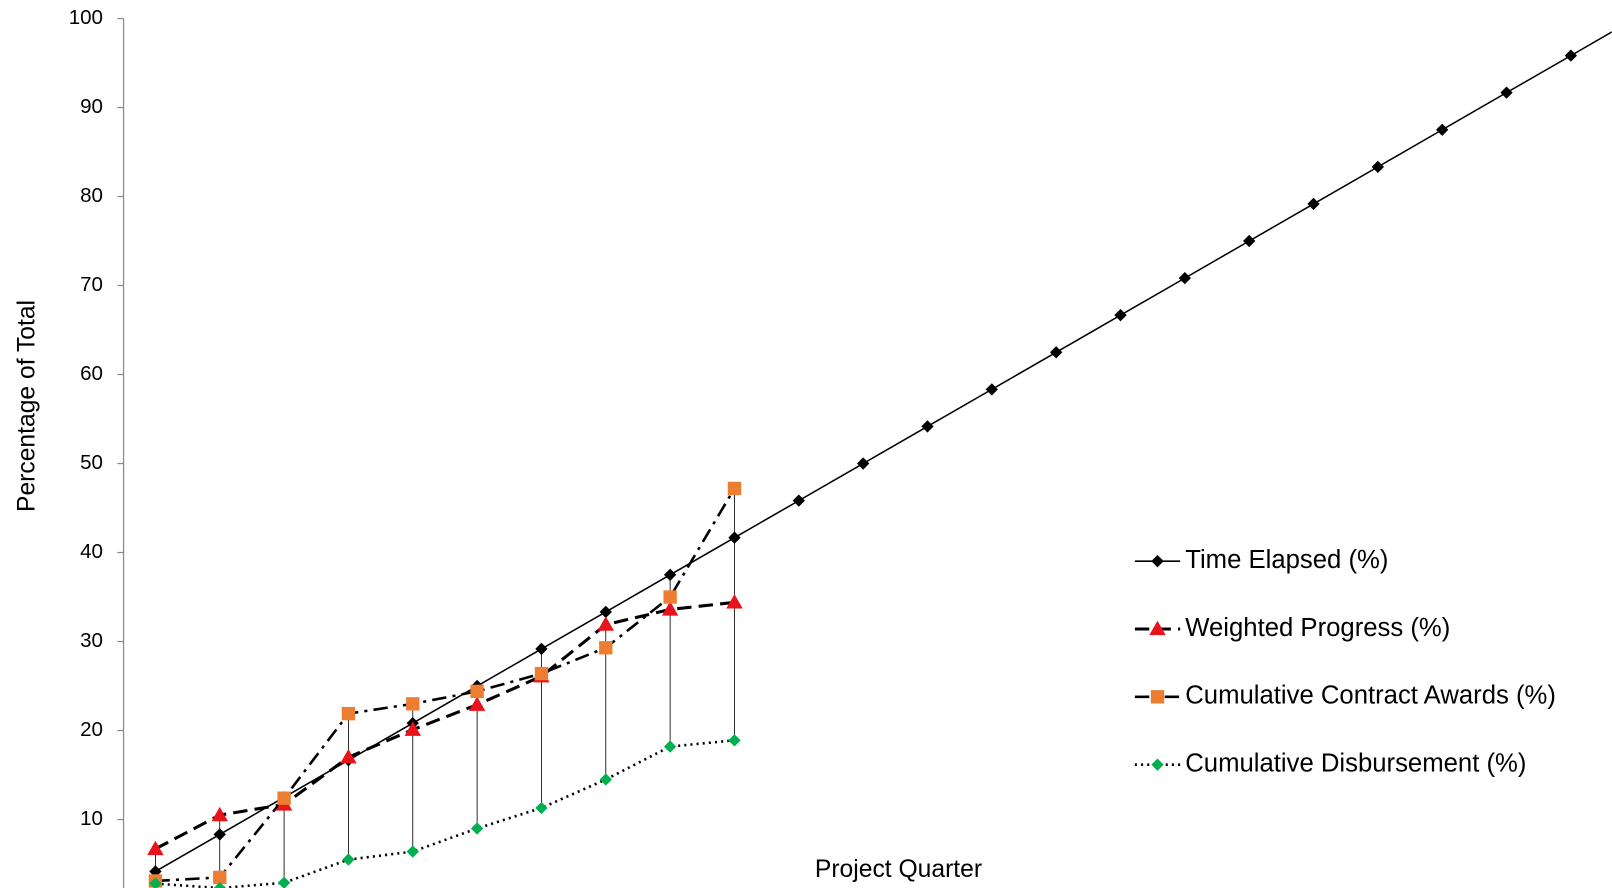  Describe the element at coordinates (91, 284) in the screenshot. I see `y-tick-label: 70` at that location.